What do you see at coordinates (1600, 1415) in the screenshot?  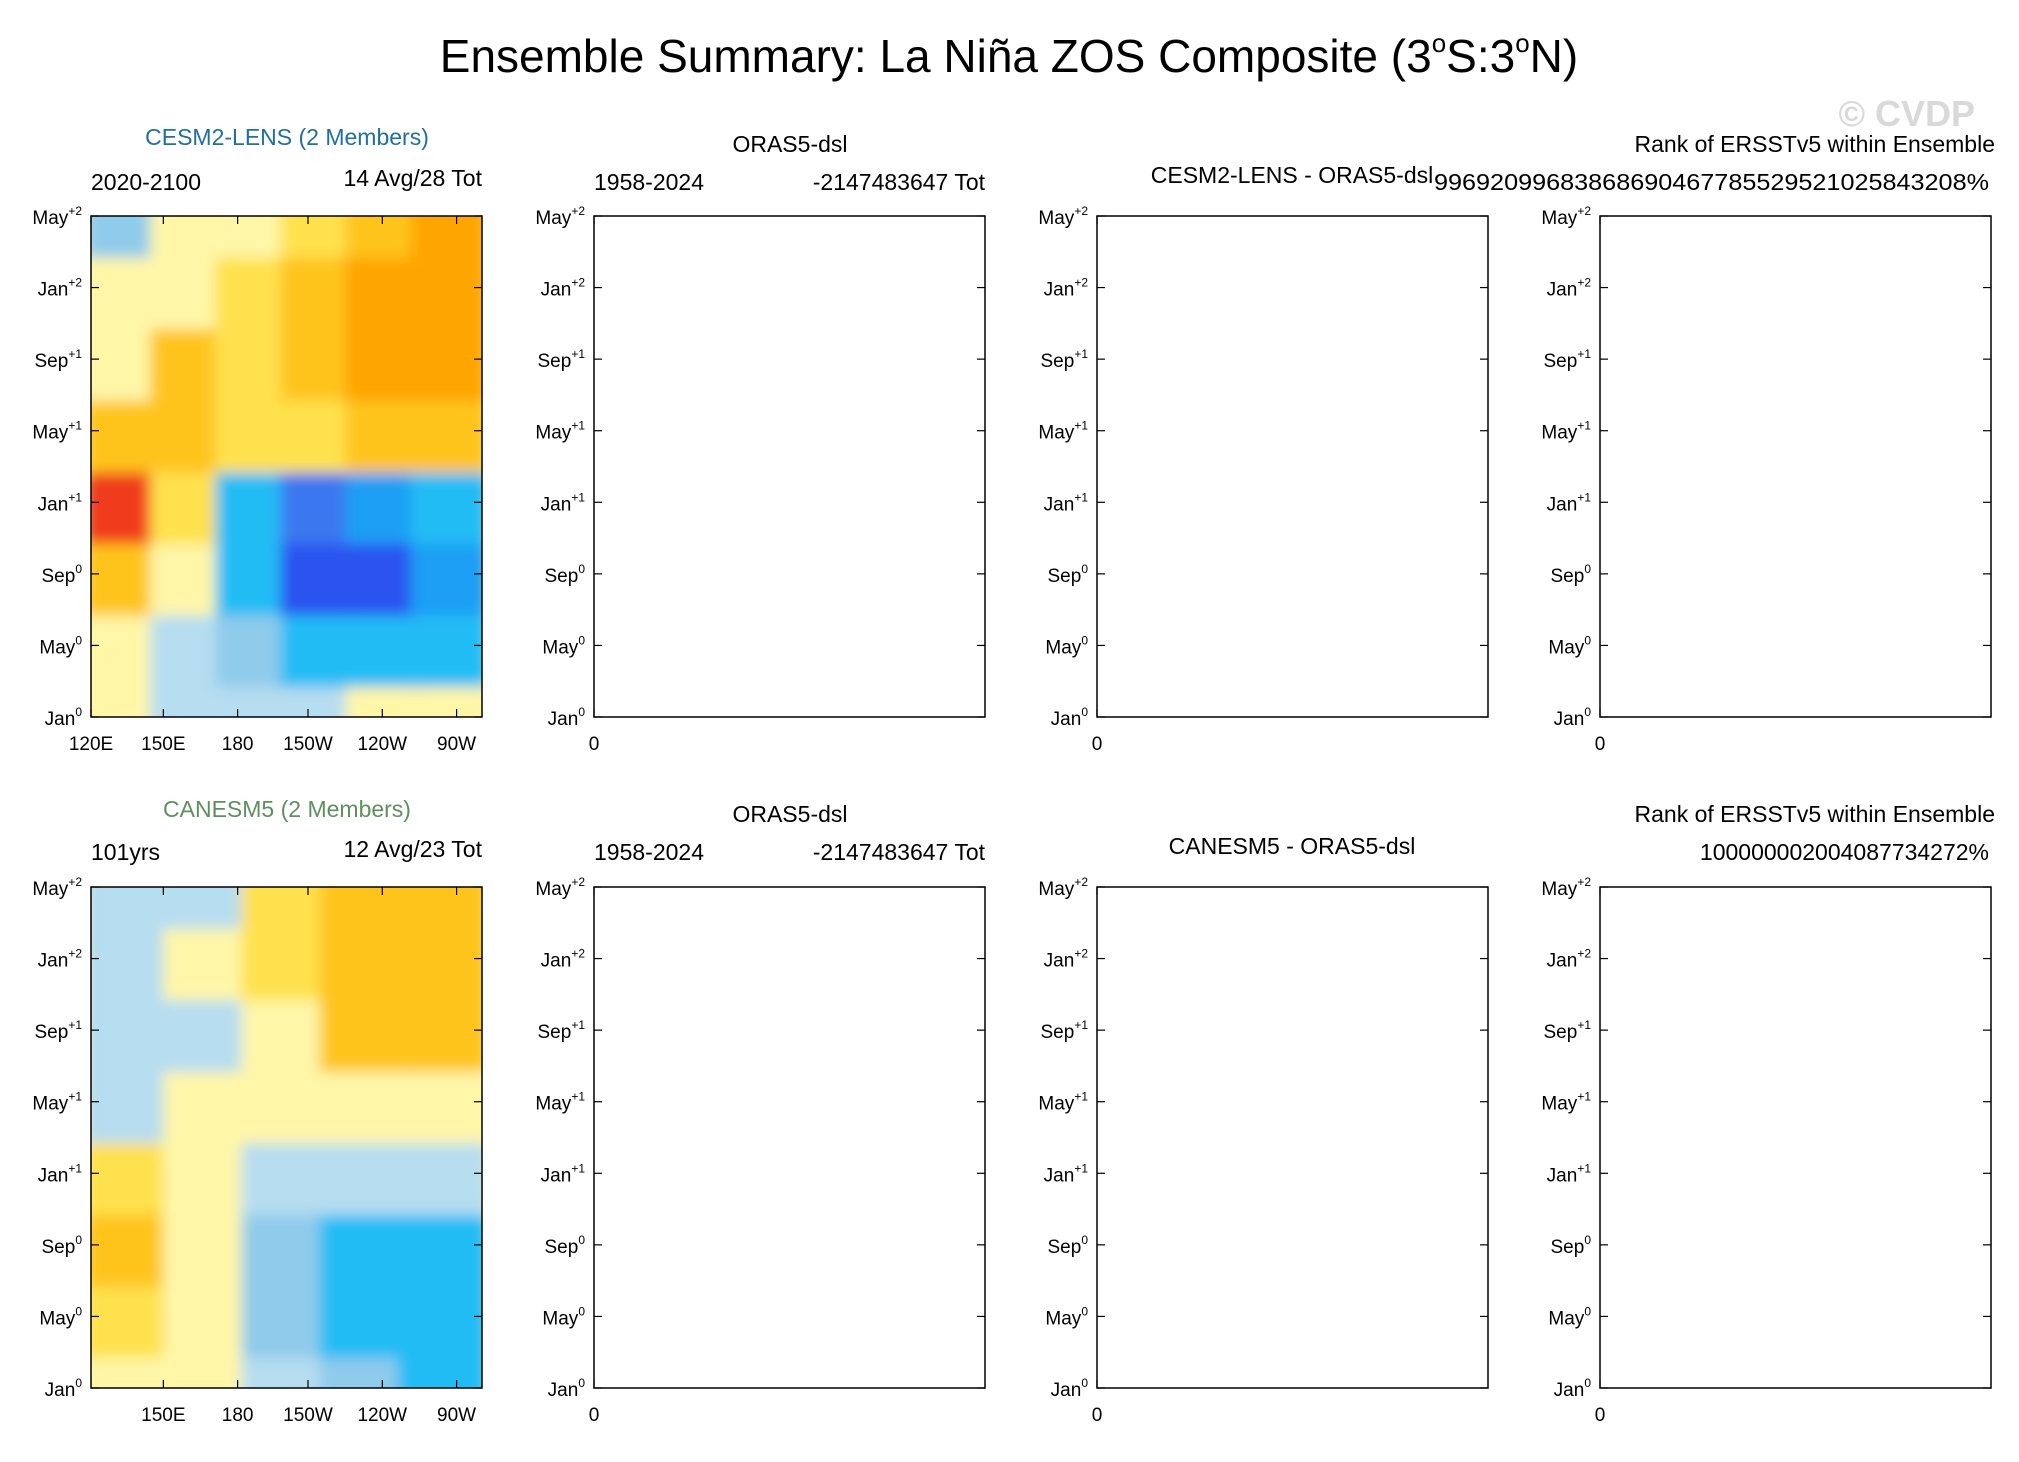 I see `row2-rank-xtick-label: 0` at bounding box center [1600, 1415].